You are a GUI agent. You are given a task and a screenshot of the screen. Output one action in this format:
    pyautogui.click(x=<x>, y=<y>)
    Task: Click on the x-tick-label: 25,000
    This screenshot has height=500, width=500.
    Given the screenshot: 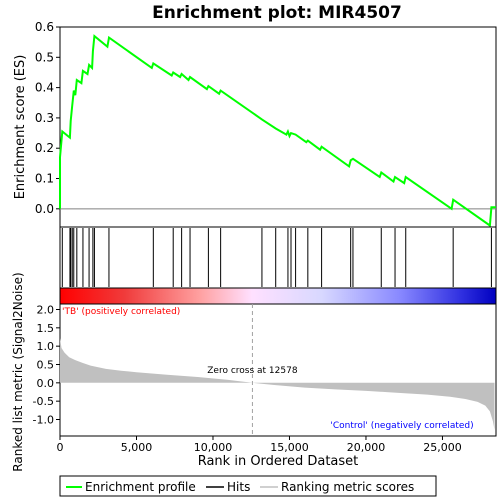 What is the action you would take?
    pyautogui.click(x=442, y=447)
    